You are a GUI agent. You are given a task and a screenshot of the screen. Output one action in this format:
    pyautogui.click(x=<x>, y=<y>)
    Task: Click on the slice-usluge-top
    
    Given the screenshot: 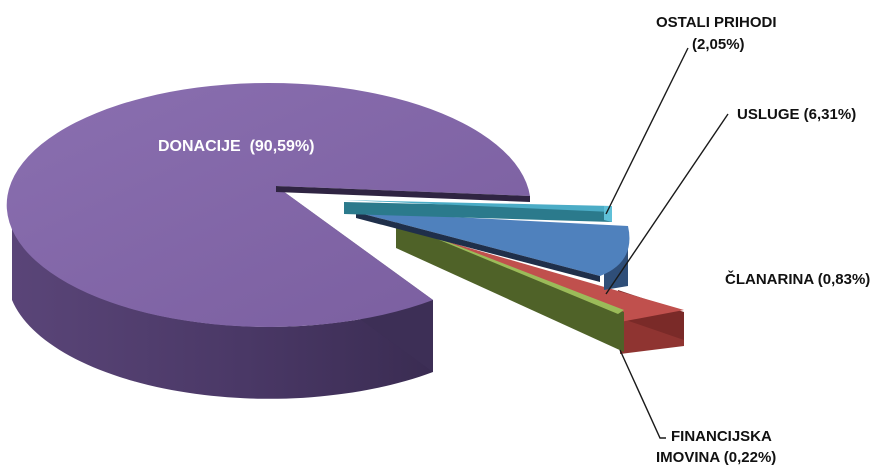 What is the action you would take?
    pyautogui.click(x=493, y=244)
    